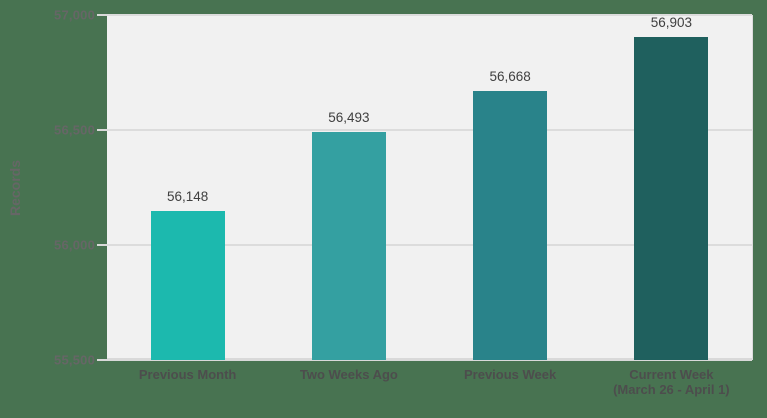 The image size is (767, 418). What do you see at coordinates (429, 359) in the screenshot?
I see `x-axis-line` at bounding box center [429, 359].